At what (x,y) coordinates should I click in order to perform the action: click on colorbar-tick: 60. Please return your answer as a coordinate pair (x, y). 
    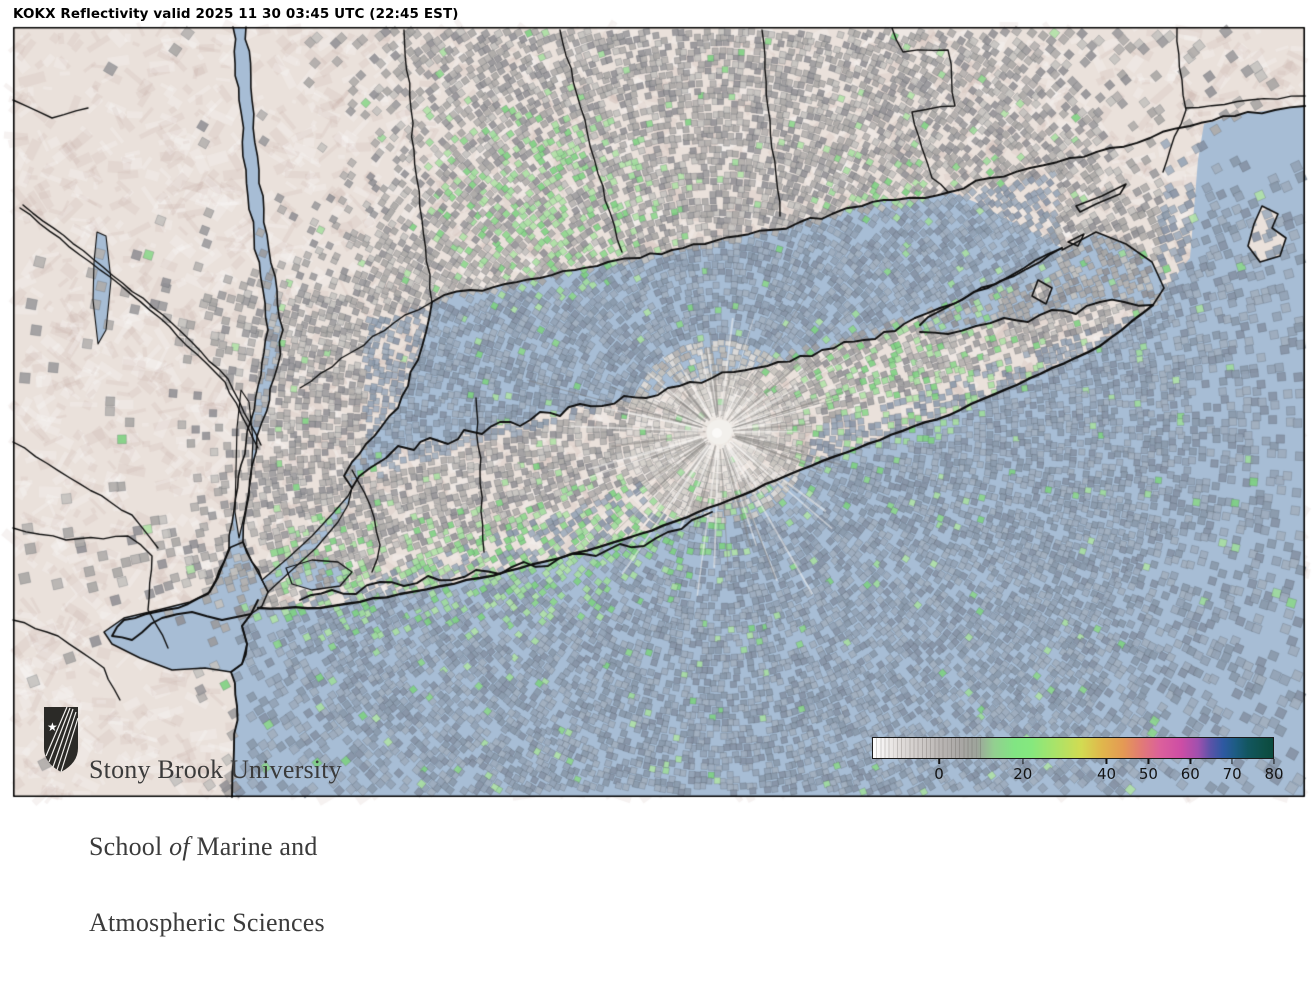
    Looking at the image, I should click on (1190, 771).